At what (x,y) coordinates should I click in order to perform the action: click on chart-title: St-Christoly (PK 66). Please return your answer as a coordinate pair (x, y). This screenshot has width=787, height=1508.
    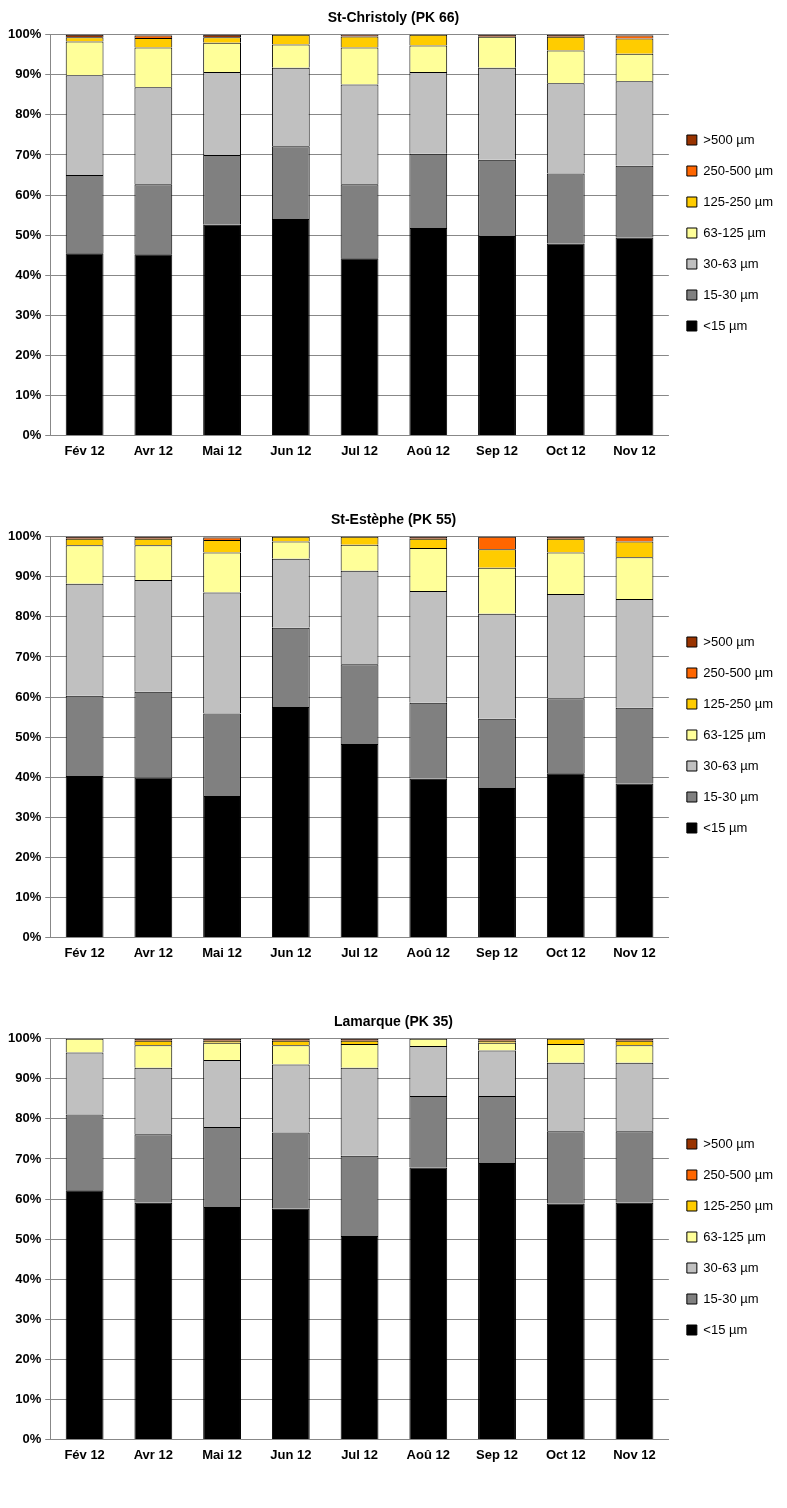
    Looking at the image, I should click on (393, 17).